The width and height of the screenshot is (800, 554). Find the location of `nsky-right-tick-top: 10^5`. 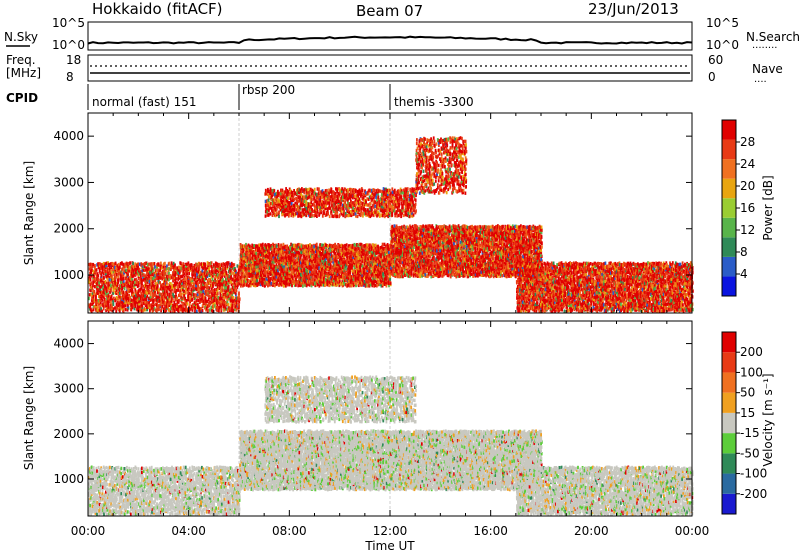

nsky-right-tick-top: 10^5 is located at coordinates (722, 23).